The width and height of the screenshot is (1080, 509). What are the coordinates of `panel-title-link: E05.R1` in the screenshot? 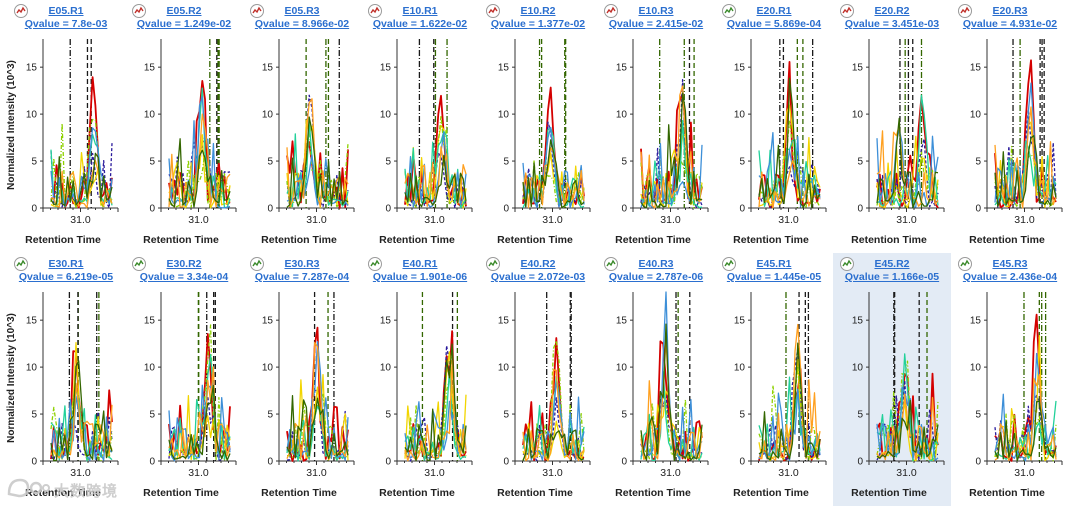 It's located at (66, 11).